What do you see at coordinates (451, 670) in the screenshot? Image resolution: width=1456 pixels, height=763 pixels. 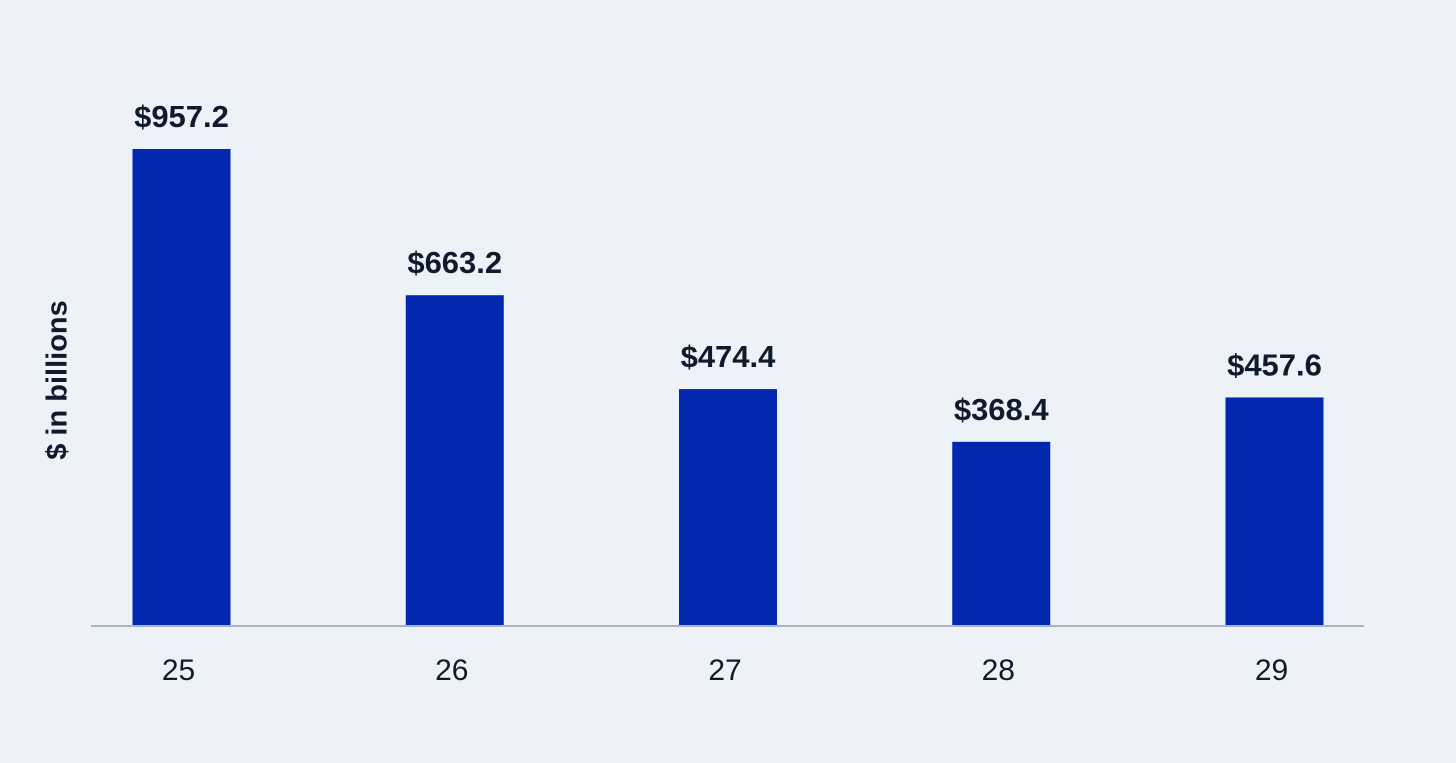 I see `x-tick-label-26: 26` at bounding box center [451, 670].